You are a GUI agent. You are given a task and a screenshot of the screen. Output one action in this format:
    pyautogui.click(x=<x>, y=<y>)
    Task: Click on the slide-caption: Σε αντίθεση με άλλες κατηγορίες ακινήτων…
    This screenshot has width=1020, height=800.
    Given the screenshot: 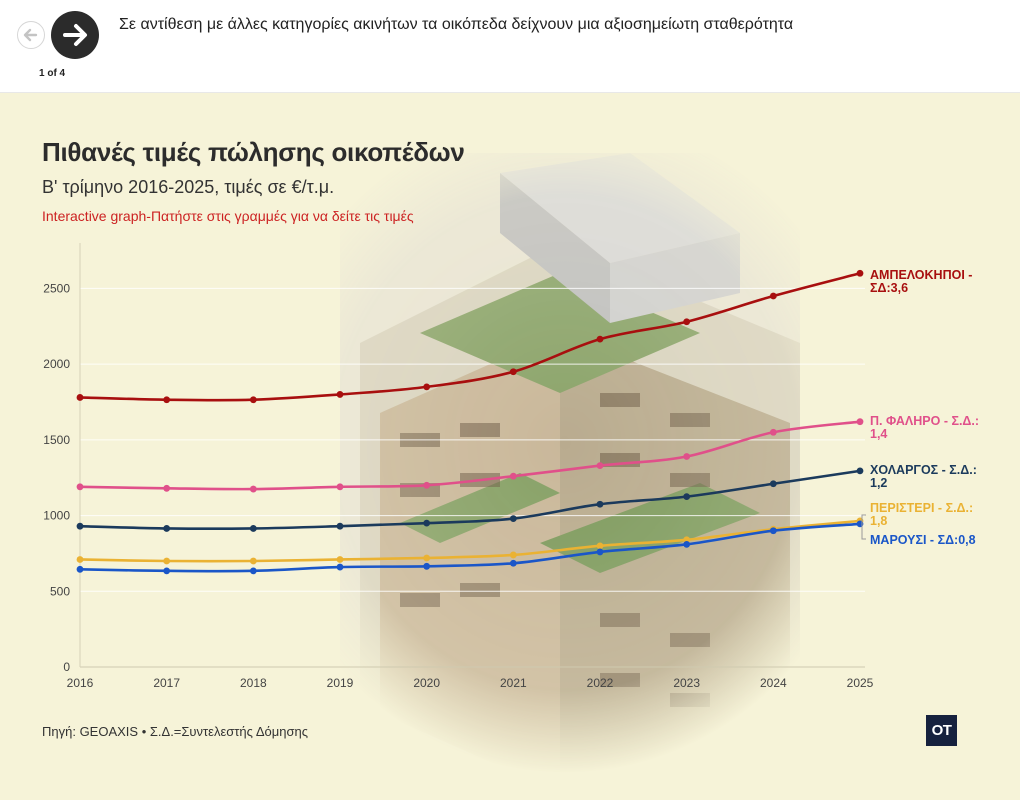 What is the action you would take?
    pyautogui.click(x=456, y=24)
    